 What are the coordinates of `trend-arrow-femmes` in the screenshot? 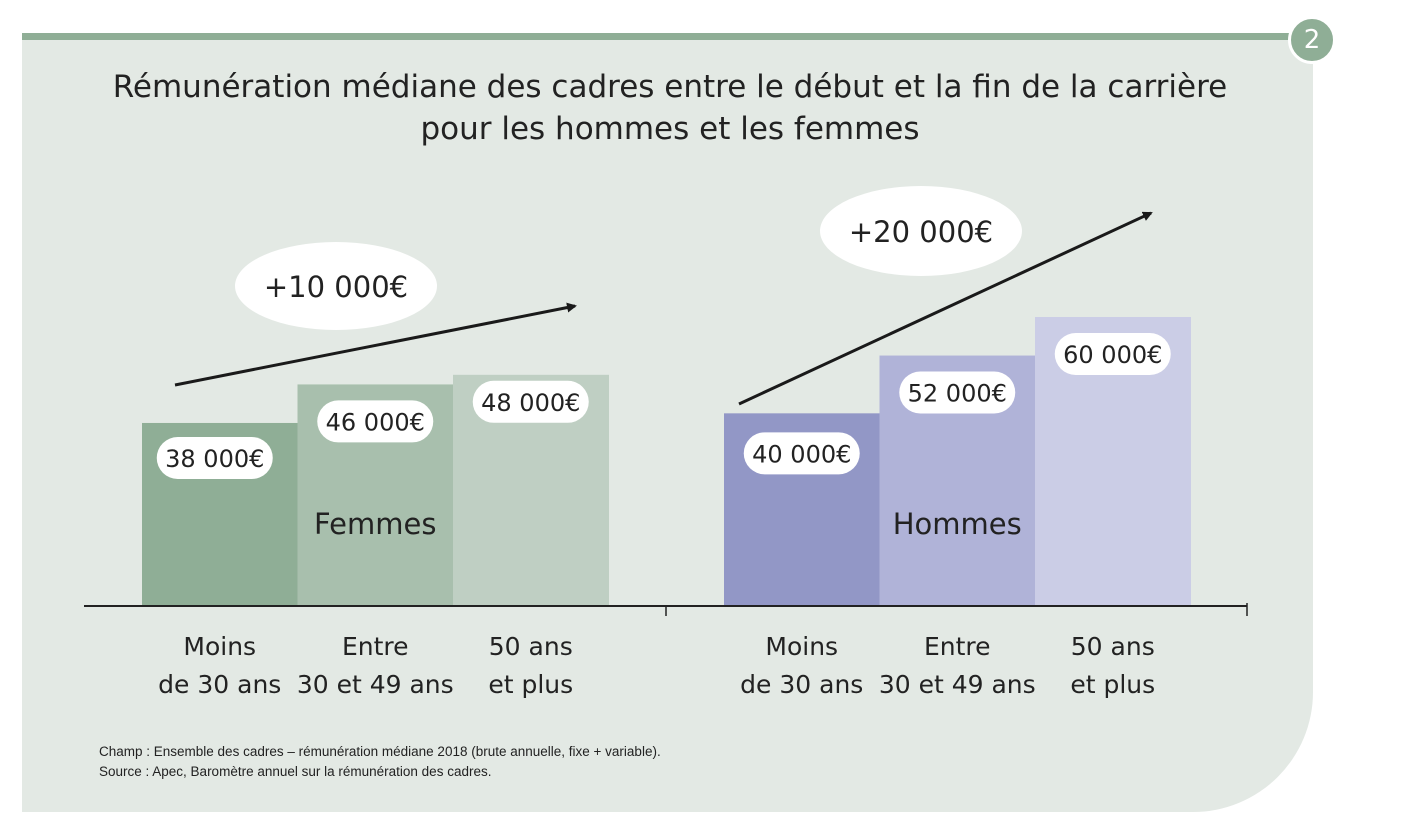 It's located at (375, 344).